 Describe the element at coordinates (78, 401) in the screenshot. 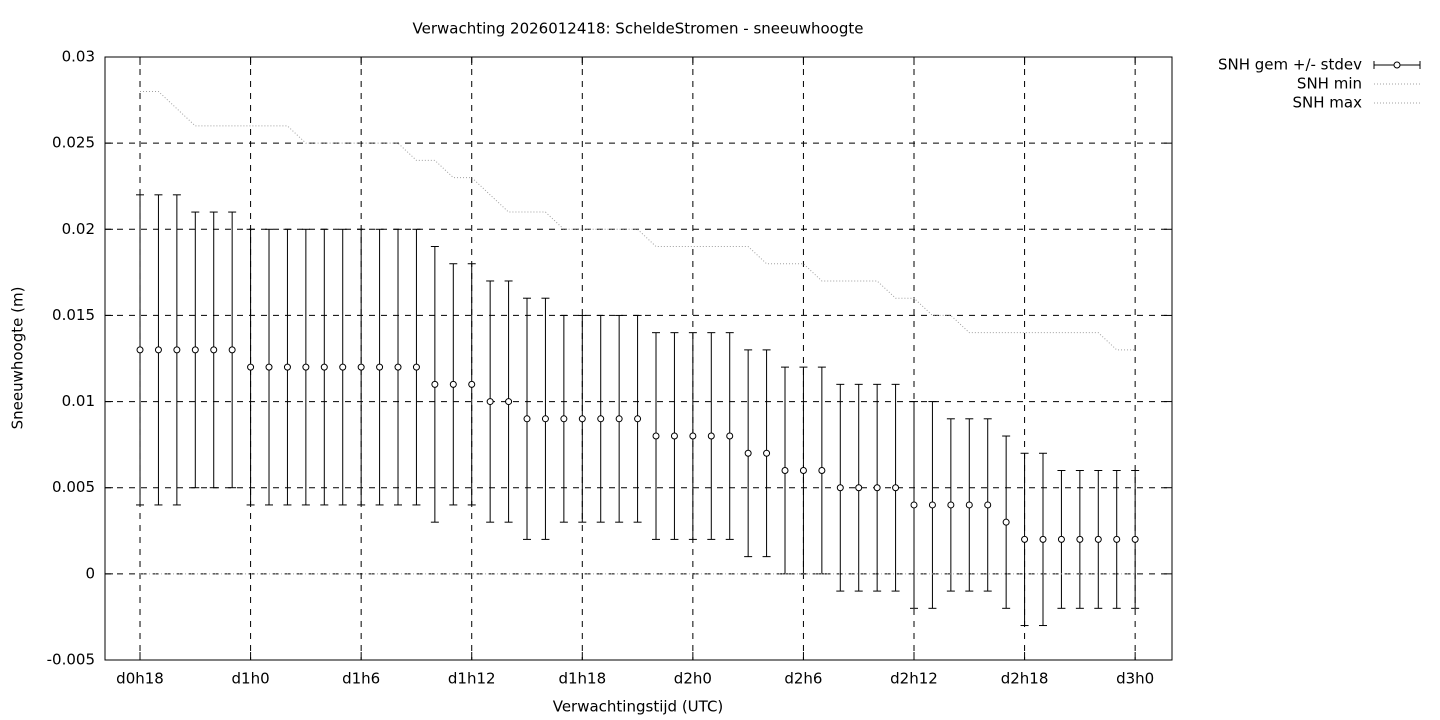

I see `y-tick-label: 0.01` at that location.